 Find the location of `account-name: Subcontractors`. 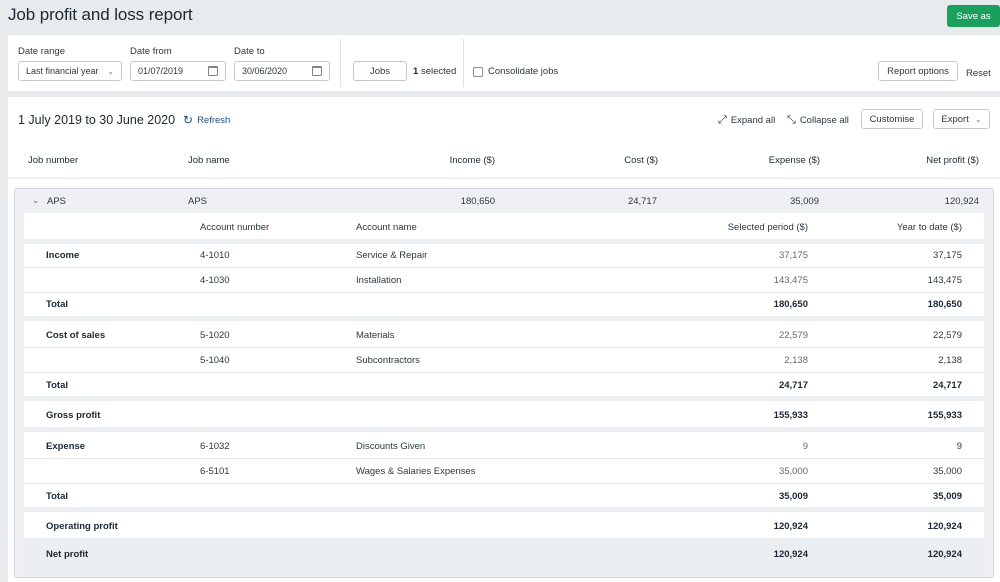

account-name: Subcontractors is located at coordinates (388, 360).